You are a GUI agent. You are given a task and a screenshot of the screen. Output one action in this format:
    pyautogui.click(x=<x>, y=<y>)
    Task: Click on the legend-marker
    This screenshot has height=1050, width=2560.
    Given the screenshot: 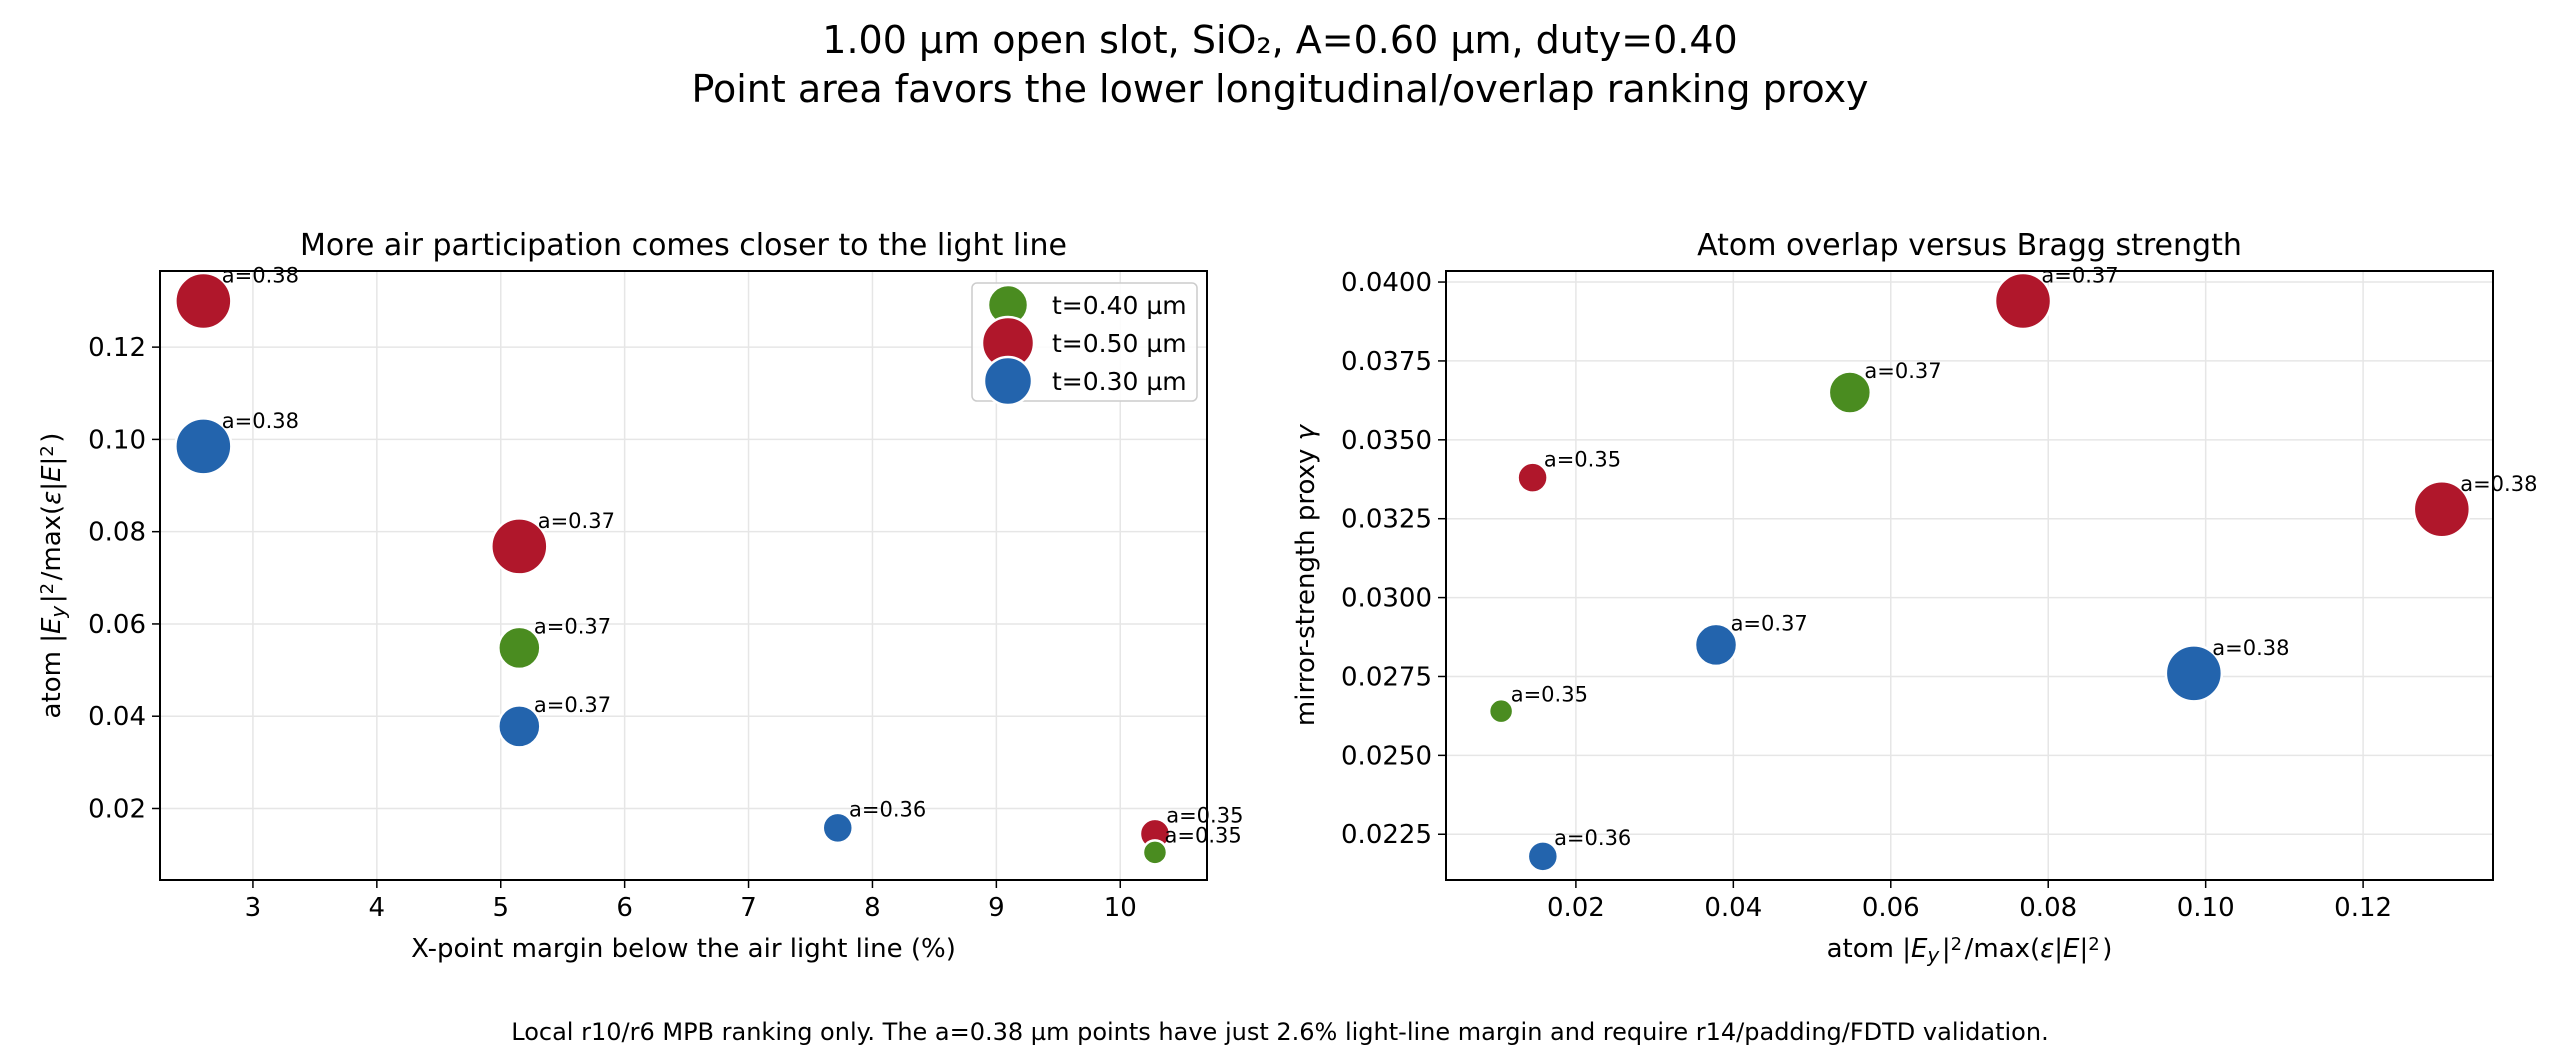 What is the action you would take?
    pyautogui.click(x=1008, y=381)
    